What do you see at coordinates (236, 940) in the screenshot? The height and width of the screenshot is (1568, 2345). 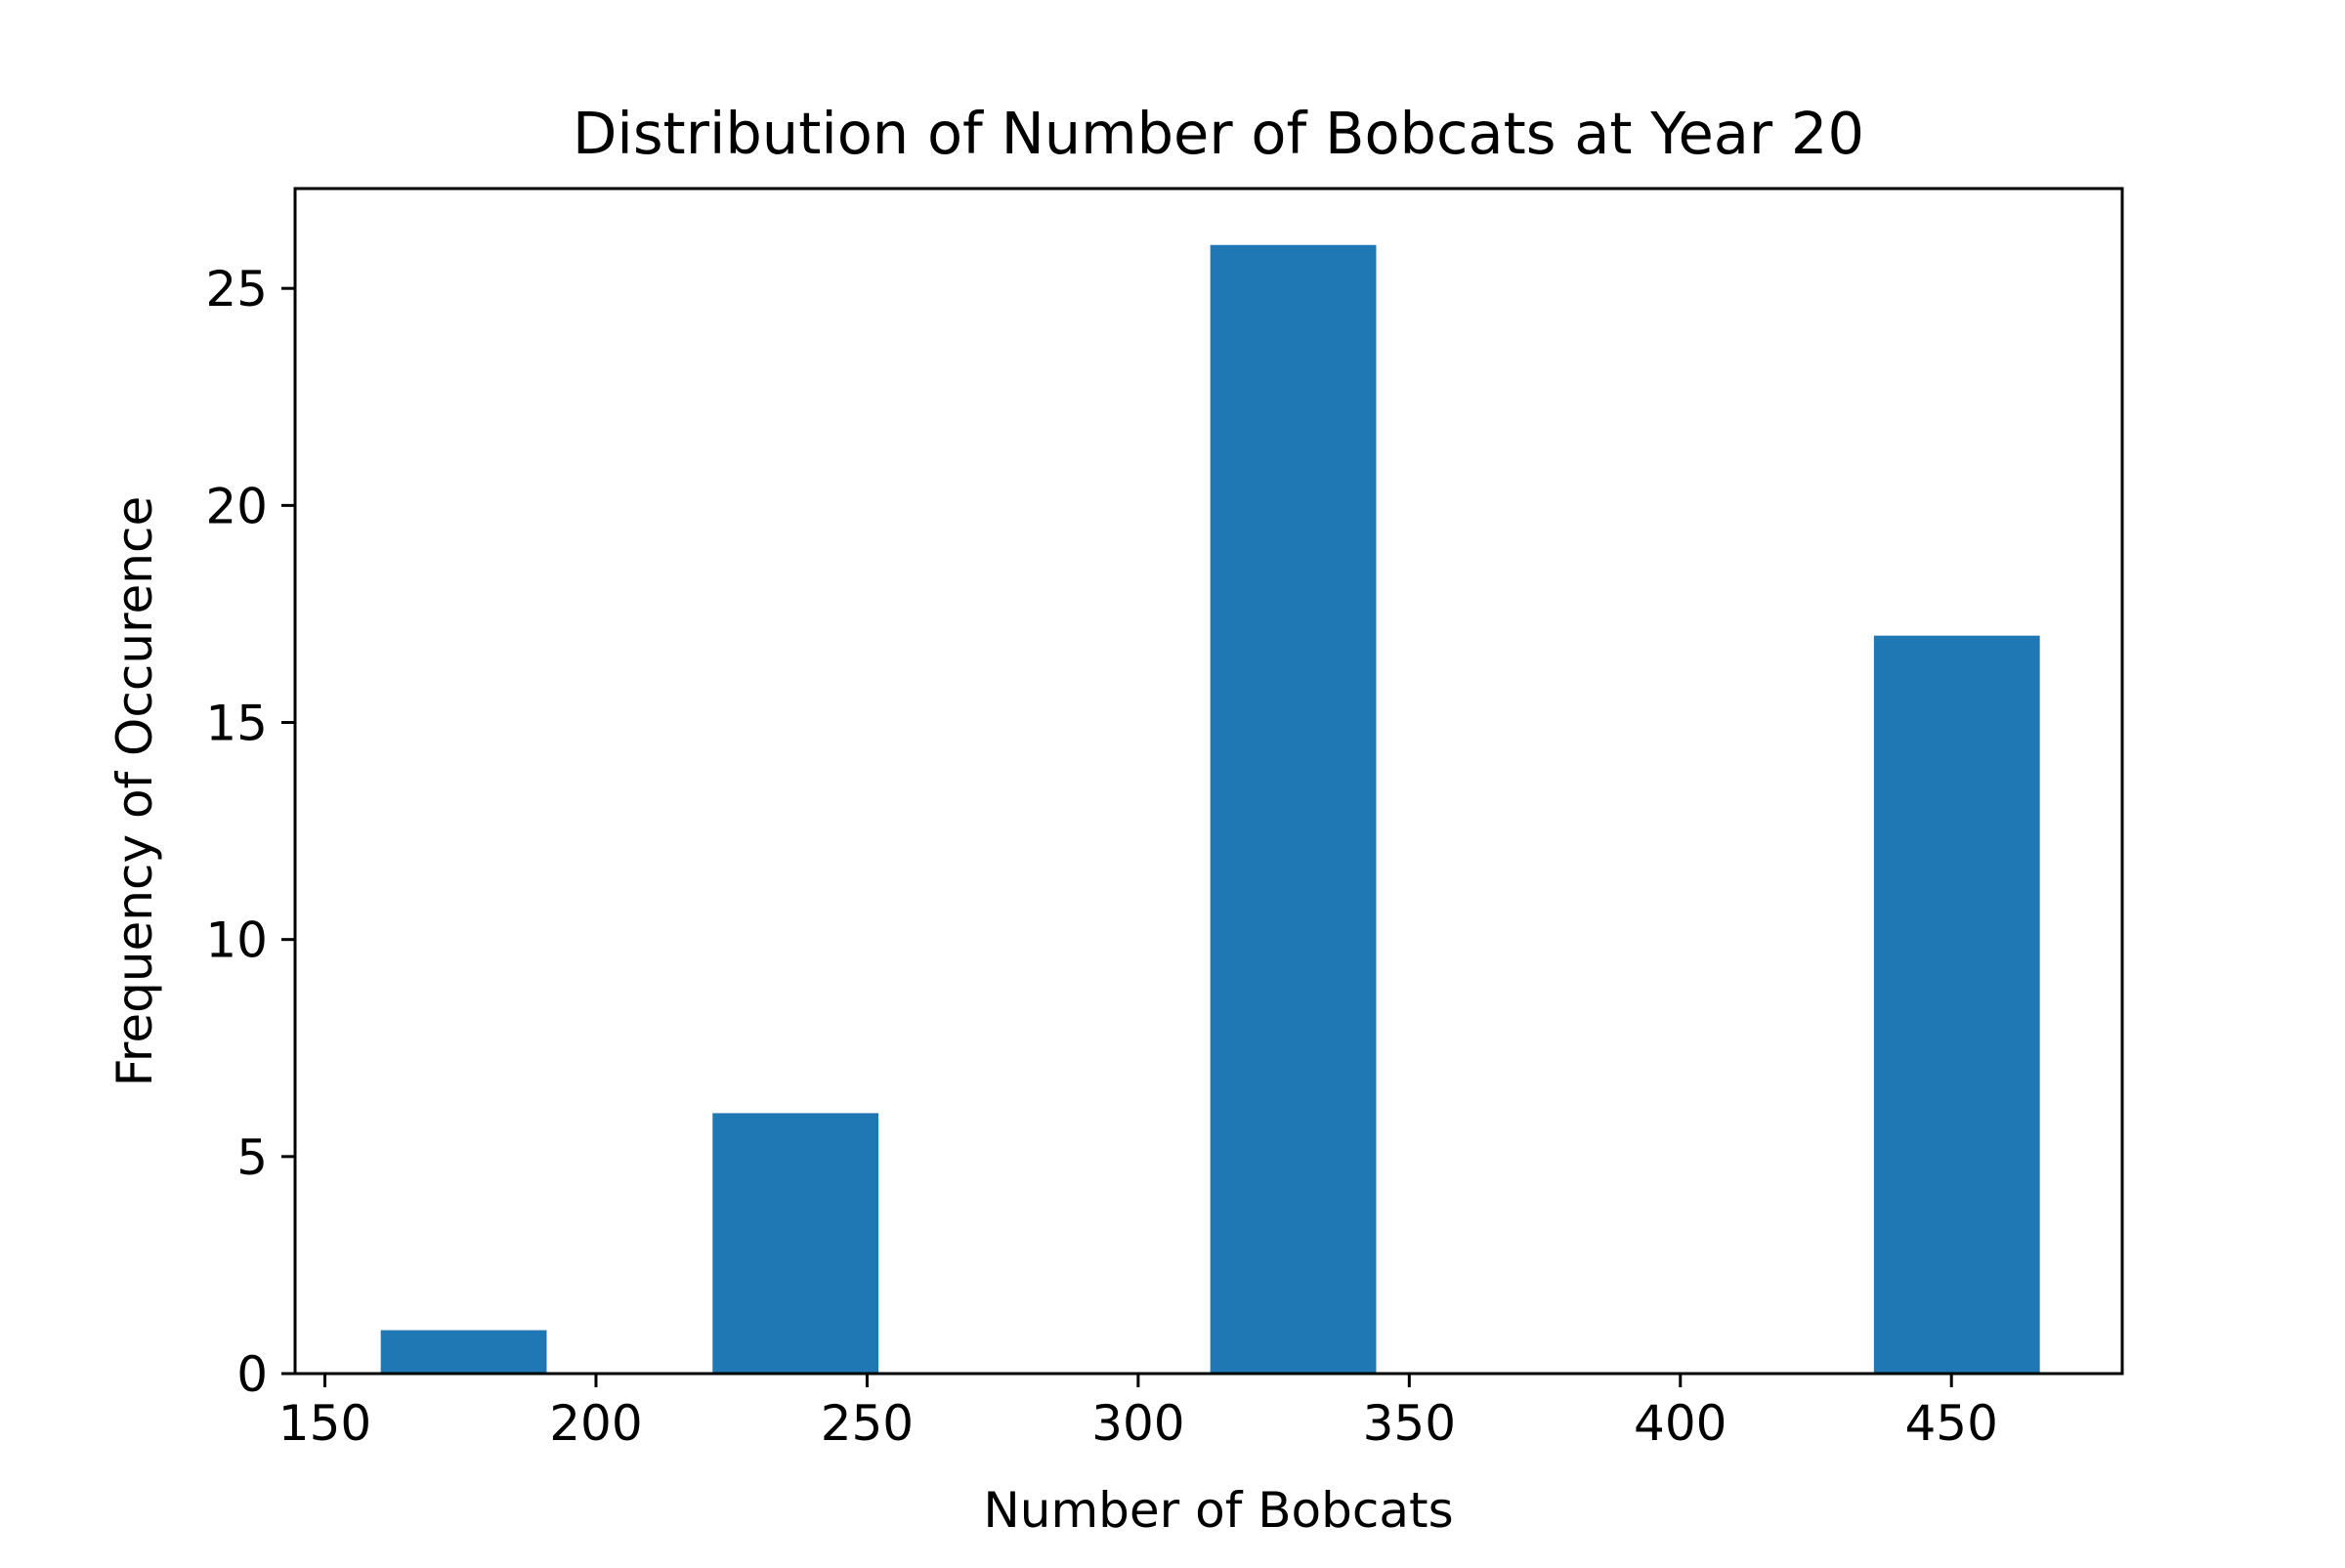 I see `y-tick-label-10: 10` at bounding box center [236, 940].